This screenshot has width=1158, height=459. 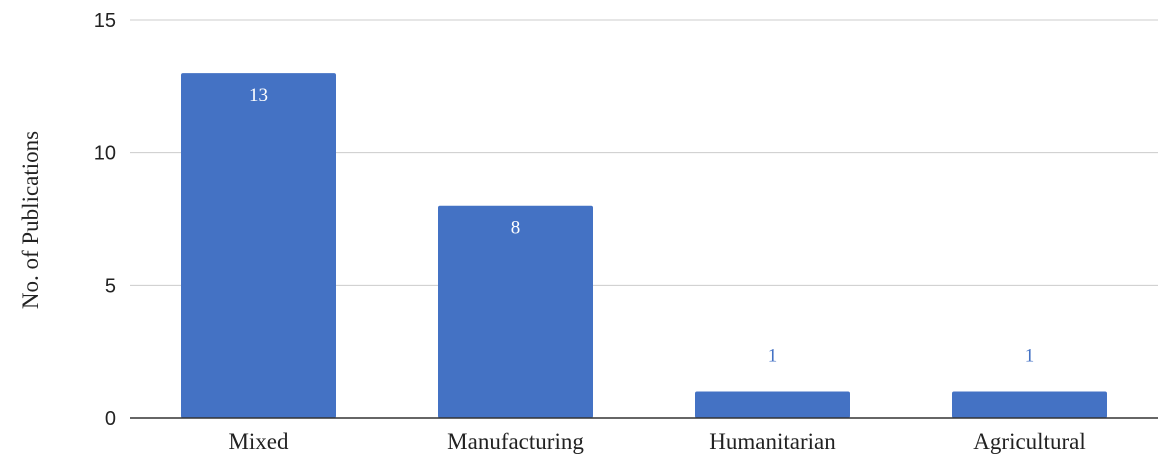 What do you see at coordinates (1029, 441) in the screenshot?
I see `x-tick-label: Agricultural` at bounding box center [1029, 441].